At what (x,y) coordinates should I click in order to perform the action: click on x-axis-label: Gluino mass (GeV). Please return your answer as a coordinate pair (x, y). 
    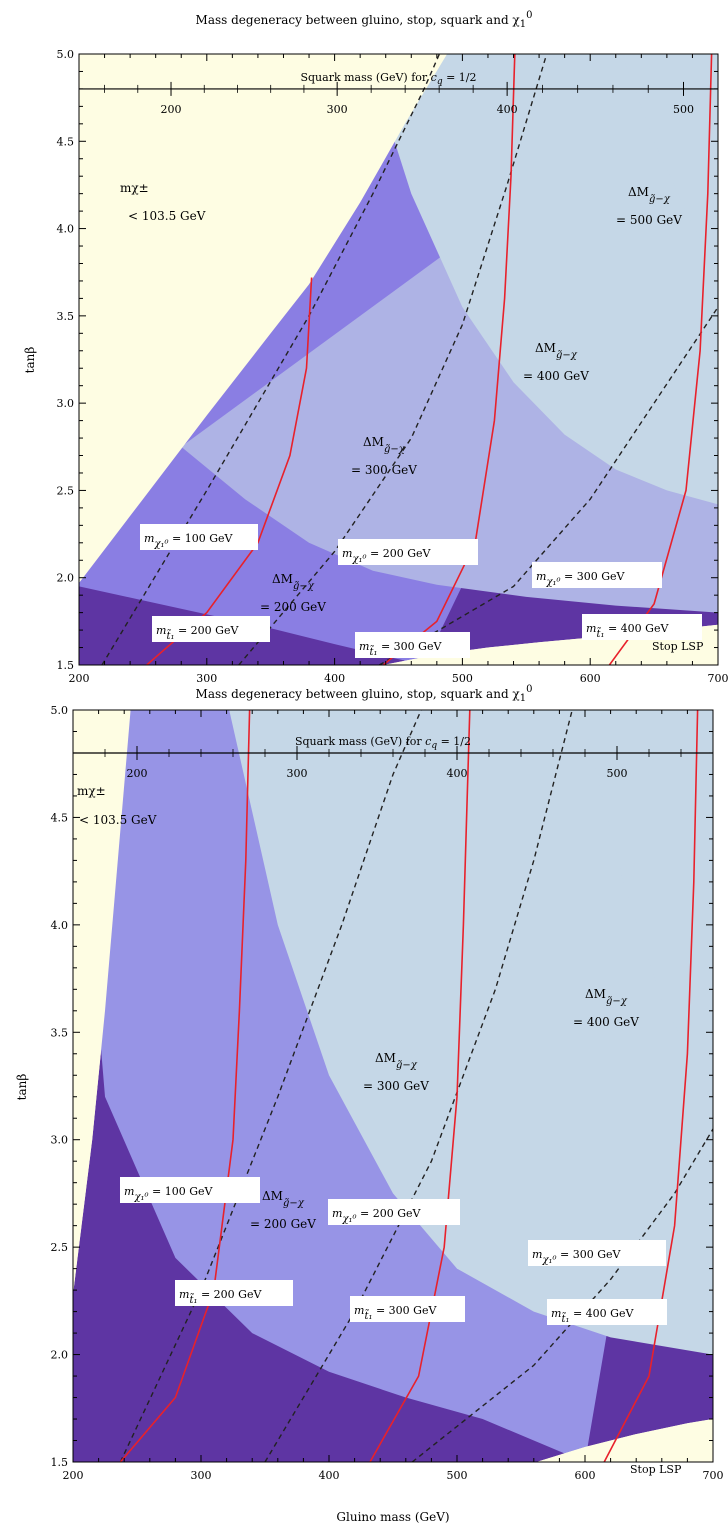
    Looking at the image, I should click on (392, 1517).